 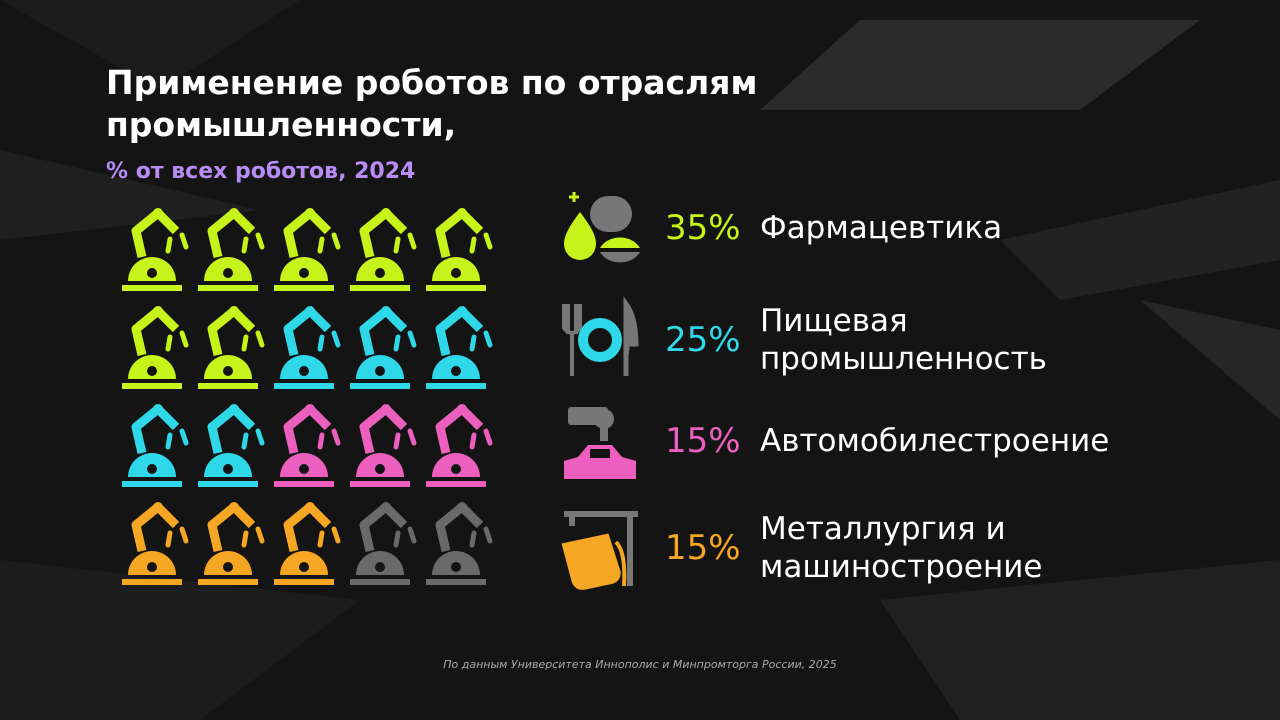 I want to click on drop, so click(x=580, y=236).